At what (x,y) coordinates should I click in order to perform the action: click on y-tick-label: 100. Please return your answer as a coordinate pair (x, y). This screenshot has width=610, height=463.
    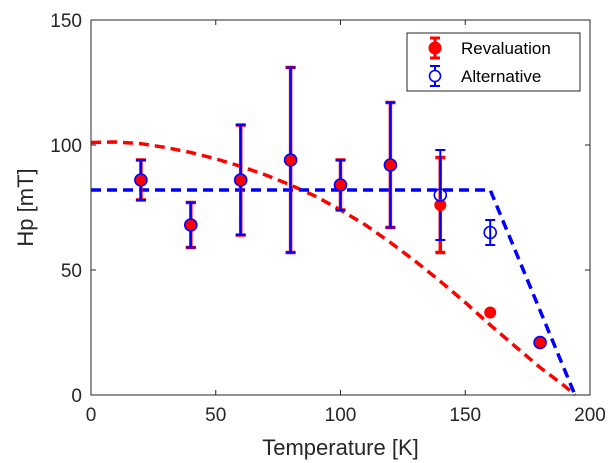
    Looking at the image, I should click on (66, 146).